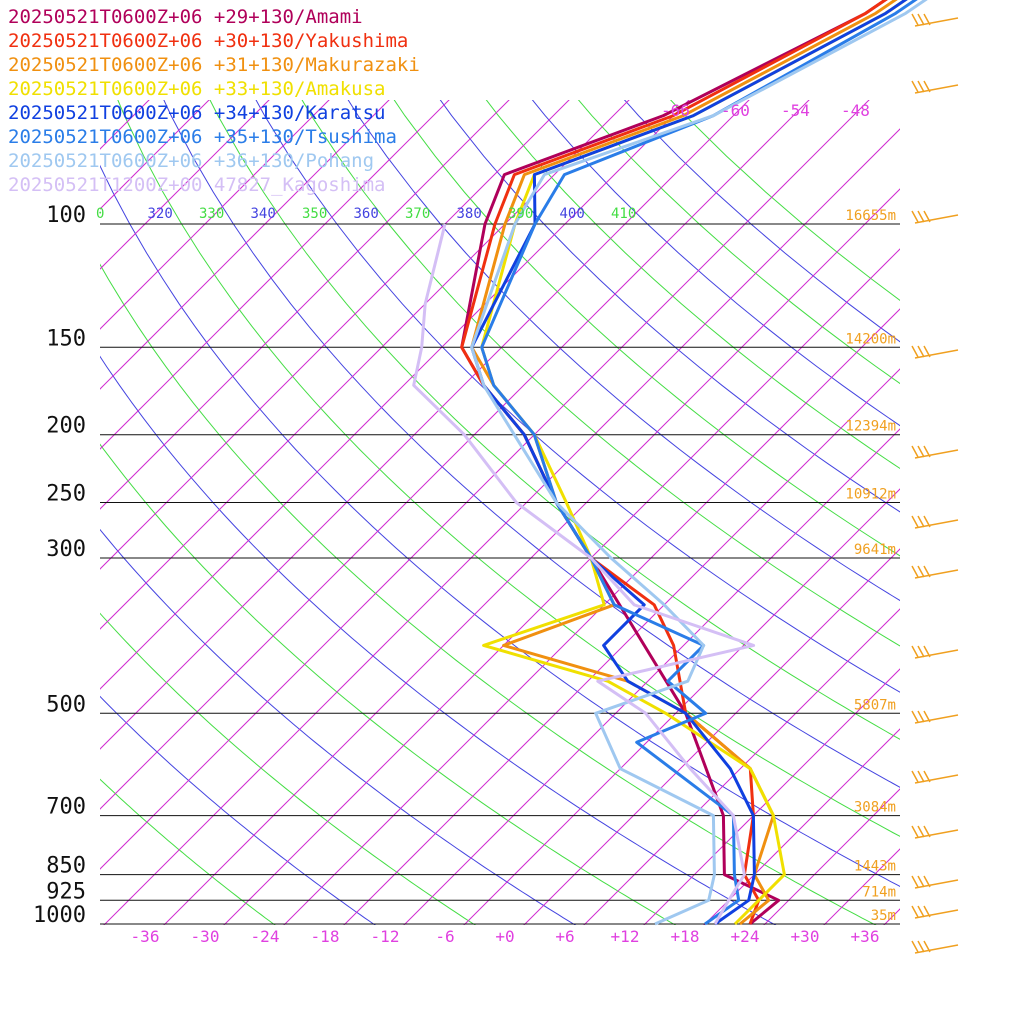 The image size is (1024, 1024). Describe the element at coordinates (197, 113) in the screenshot. I see `legend-entry: 20250521T0600Z+06 +34+130/Karatsu` at that location.